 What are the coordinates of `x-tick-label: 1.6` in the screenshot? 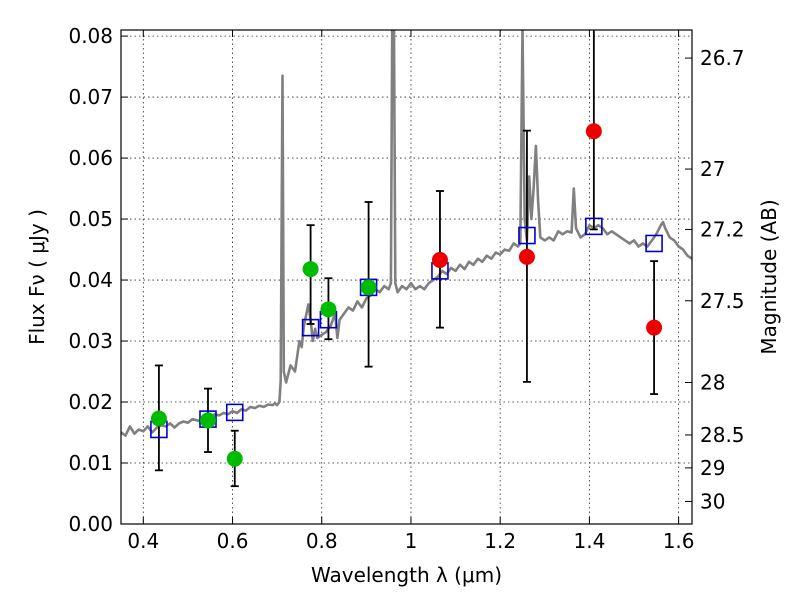 It's located at (679, 541).